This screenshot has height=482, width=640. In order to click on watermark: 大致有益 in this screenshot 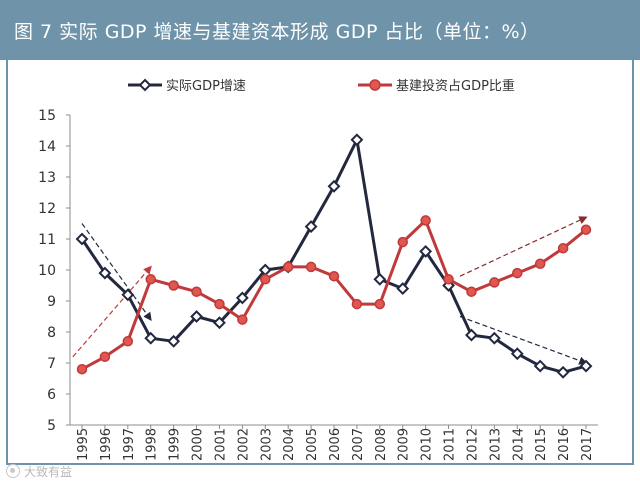, I will do `click(39, 471)`.